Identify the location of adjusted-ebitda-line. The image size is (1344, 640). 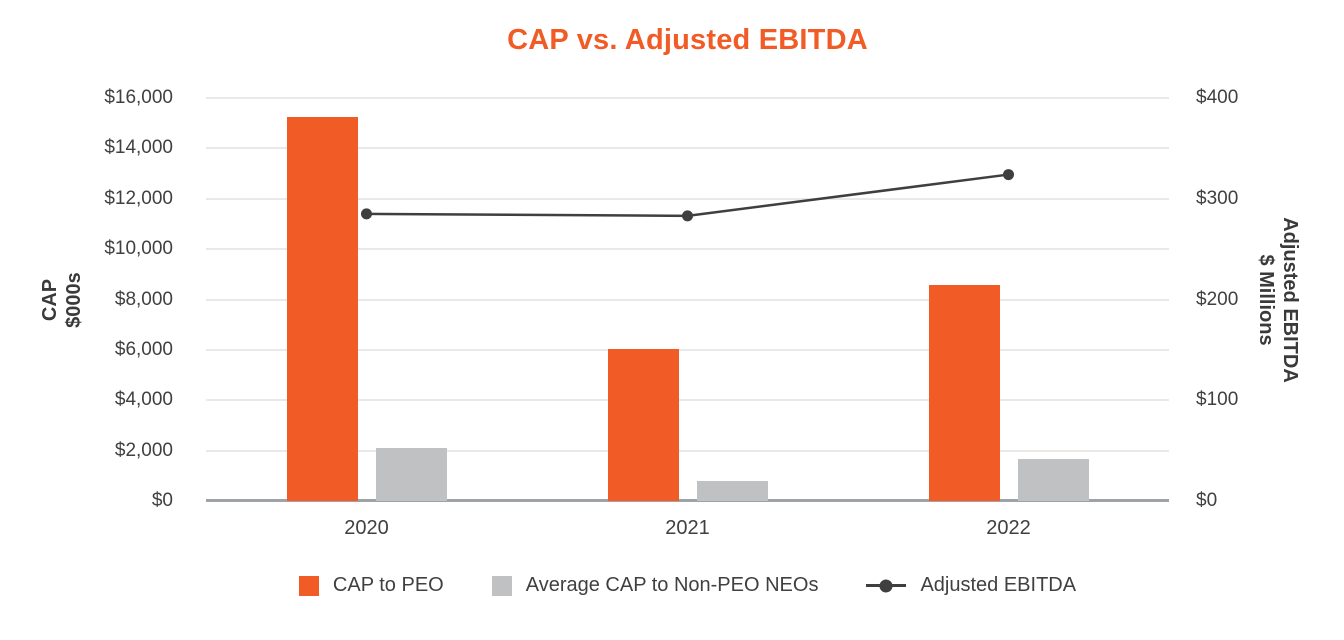
(687, 195).